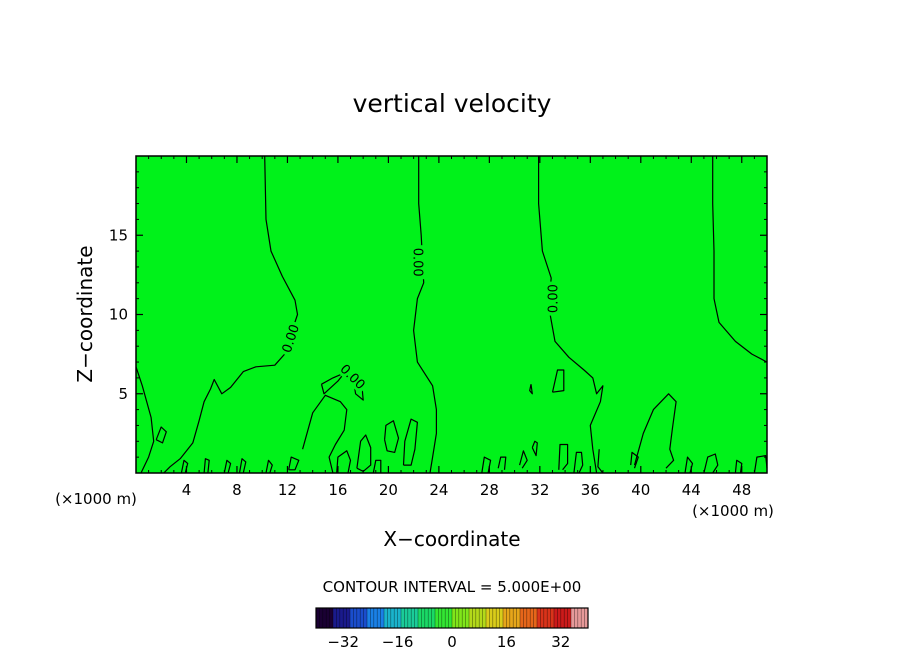  I want to click on x-tick-label: 36, so click(590, 490).